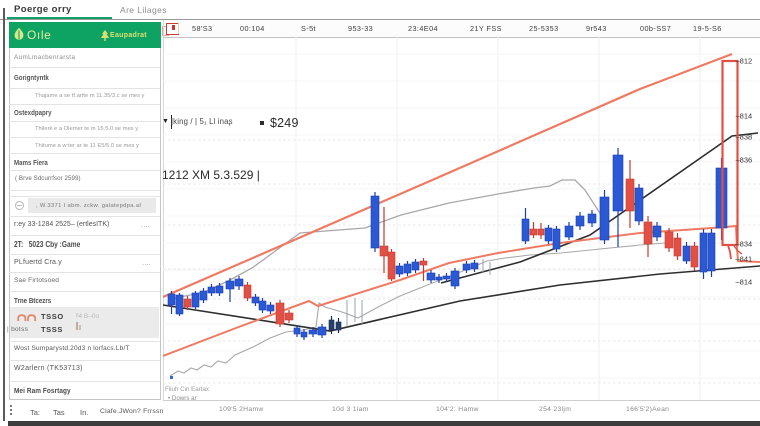 This screenshot has height=426, width=760. I want to click on svg-text: –841, so click(744, 259).